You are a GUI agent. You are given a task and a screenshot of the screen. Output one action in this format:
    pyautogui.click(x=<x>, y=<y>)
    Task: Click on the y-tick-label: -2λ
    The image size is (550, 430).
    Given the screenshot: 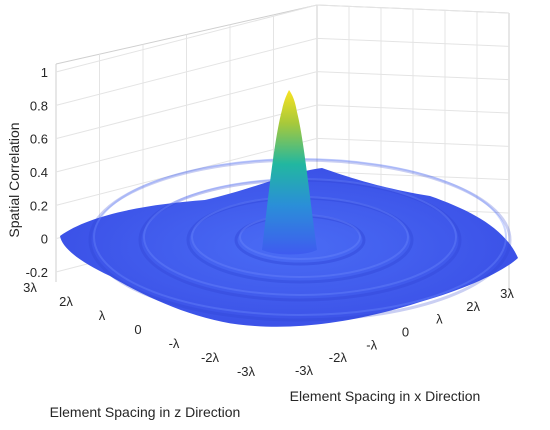 What is the action you would take?
    pyautogui.click(x=210, y=357)
    